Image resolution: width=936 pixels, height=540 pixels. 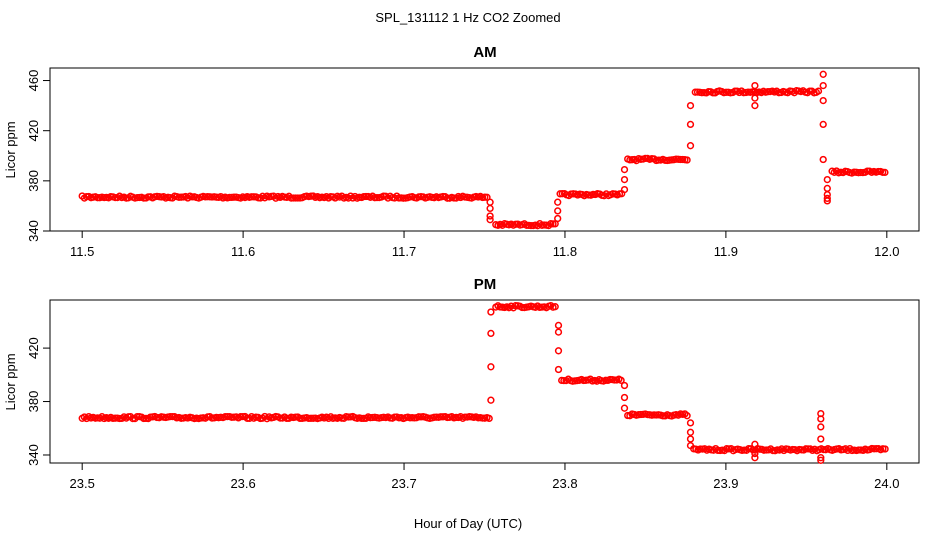 I want to click on am-y-tick-label: 380, so click(x=33, y=181).